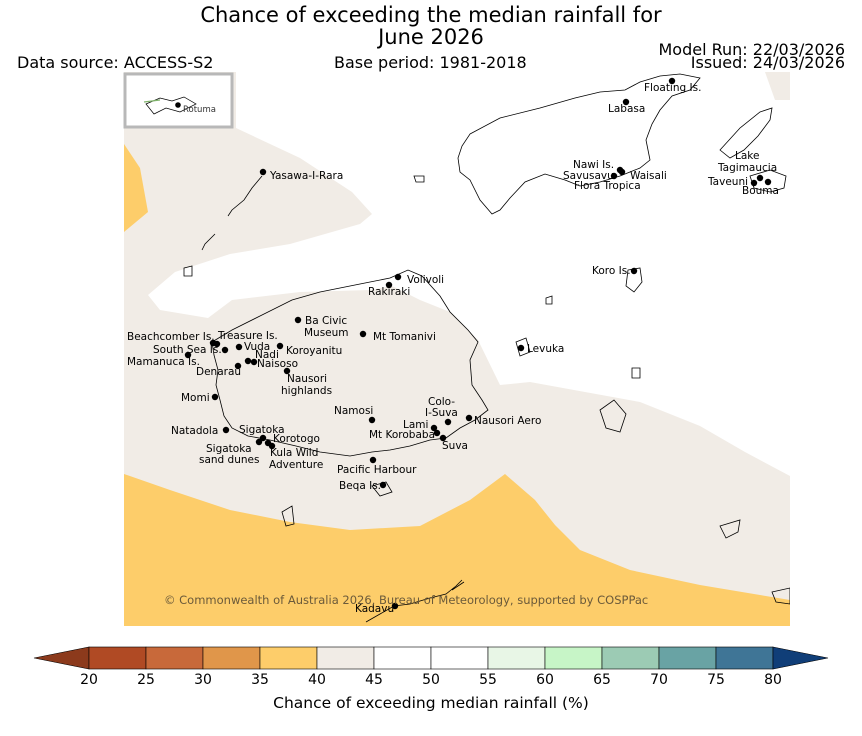 Image resolution: width=862 pixels, height=736 pixels. What do you see at coordinates (767, 62) in the screenshot?
I see `issued-date: Issued: 24/03/2026` at bounding box center [767, 62].